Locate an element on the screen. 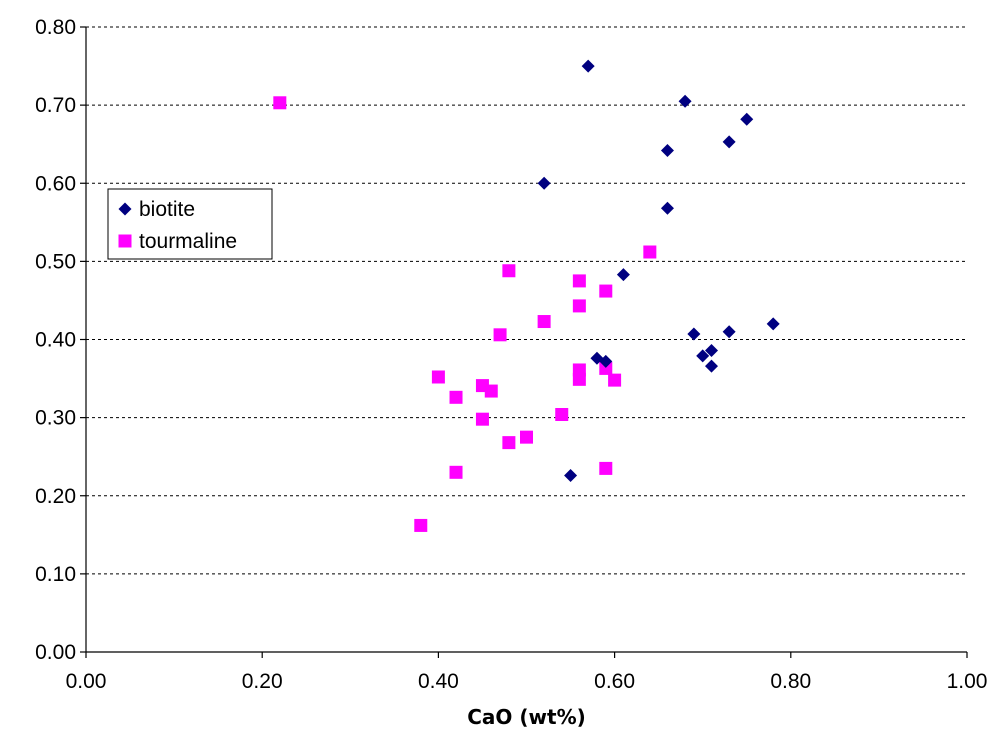  x-tick-label: 0.60 is located at coordinates (614, 681).